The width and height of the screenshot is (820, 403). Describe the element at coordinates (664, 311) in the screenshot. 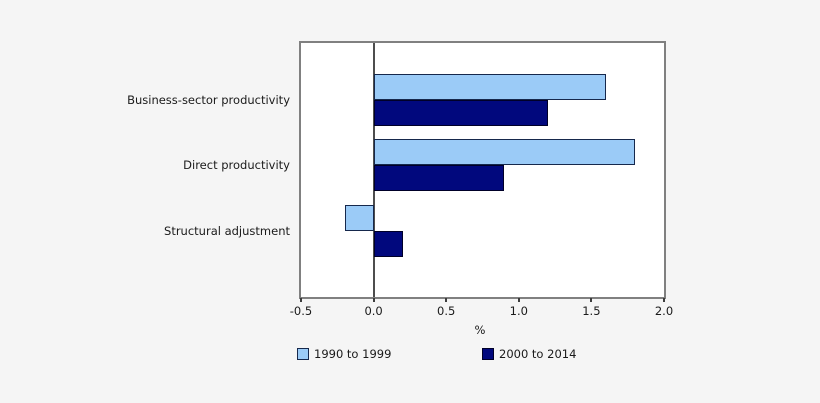

I see `x-tick-label-5: 2.0` at that location.